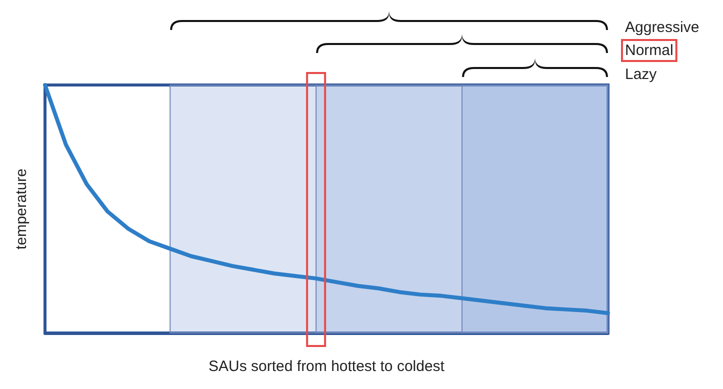  Describe the element at coordinates (21, 209) in the screenshot. I see `y-axis-title: temperature` at that location.